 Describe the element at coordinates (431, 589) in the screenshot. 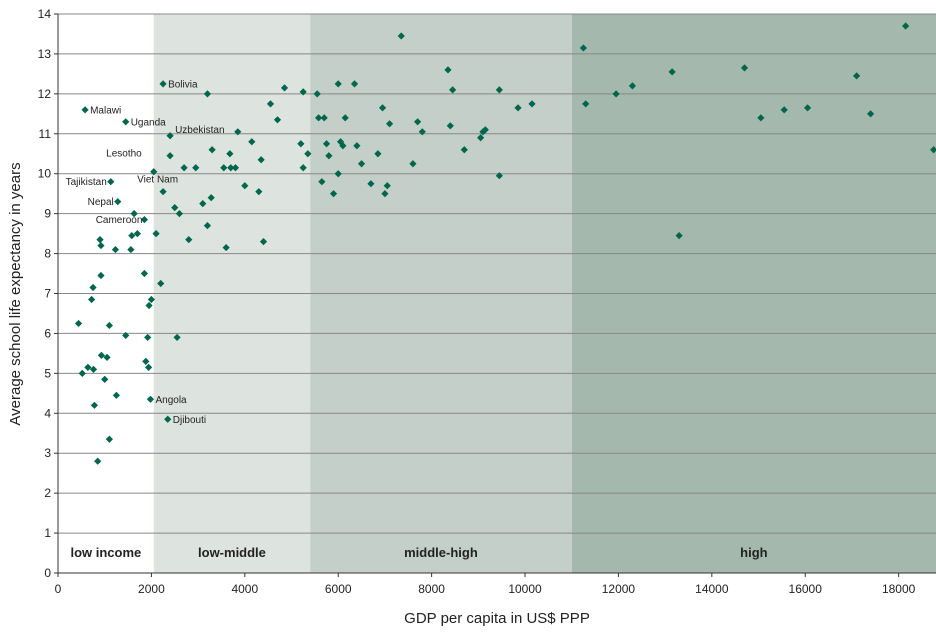

I see `x-tick-label: 8000` at that location.